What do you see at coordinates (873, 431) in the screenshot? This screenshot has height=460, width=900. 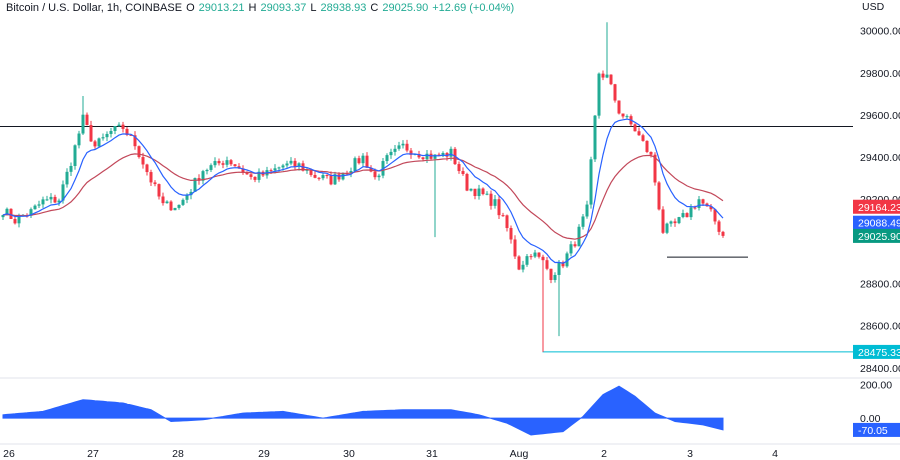 I see `oscillator-tag-label: -70.05` at bounding box center [873, 431].